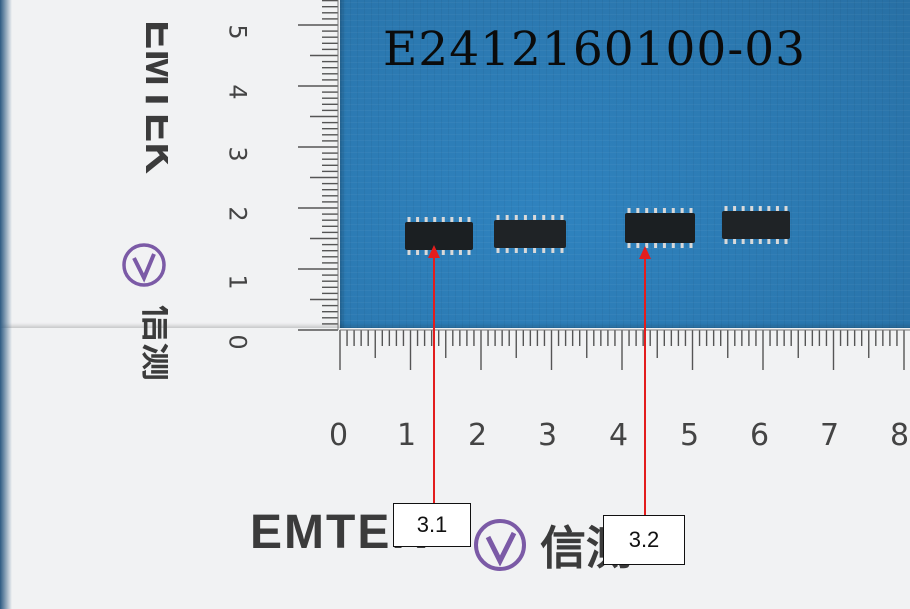  I want to click on callout-label: 3.2, so click(644, 539).